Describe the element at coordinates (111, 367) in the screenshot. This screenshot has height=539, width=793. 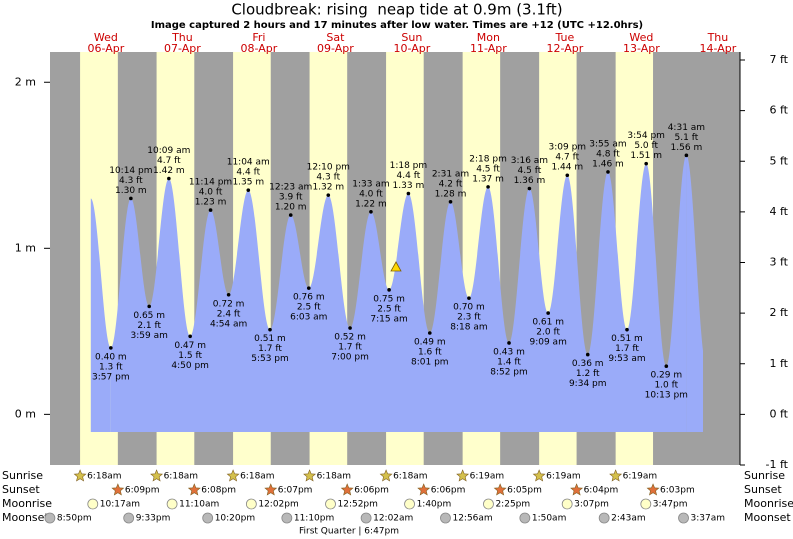
I see `extreme-height-ft: 1.3 ft` at that location.